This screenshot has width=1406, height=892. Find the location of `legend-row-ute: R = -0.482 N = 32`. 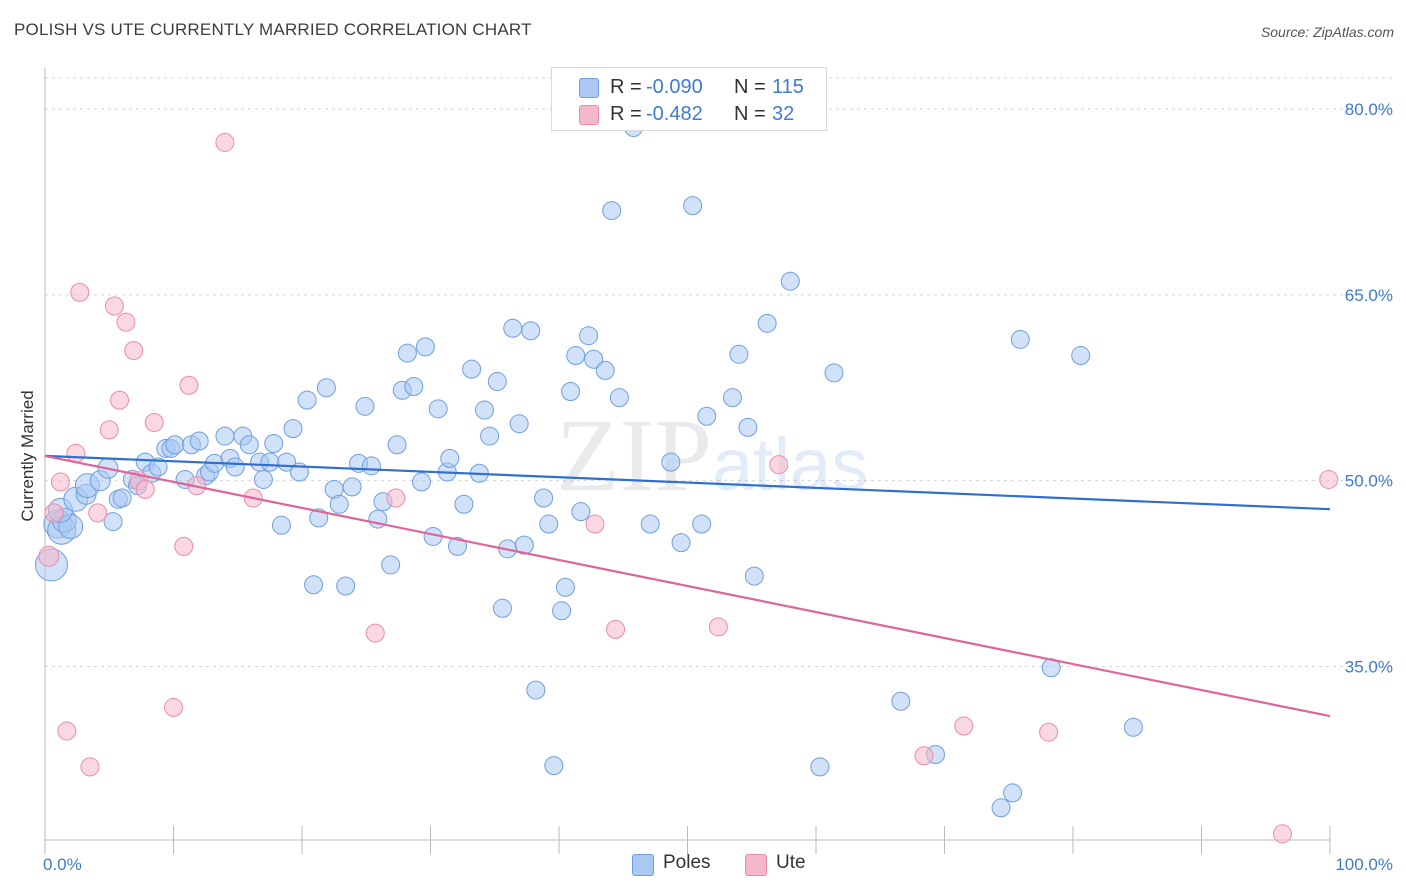

legend-row-ute: R = -0.482 N = 32 is located at coordinates (689, 115).